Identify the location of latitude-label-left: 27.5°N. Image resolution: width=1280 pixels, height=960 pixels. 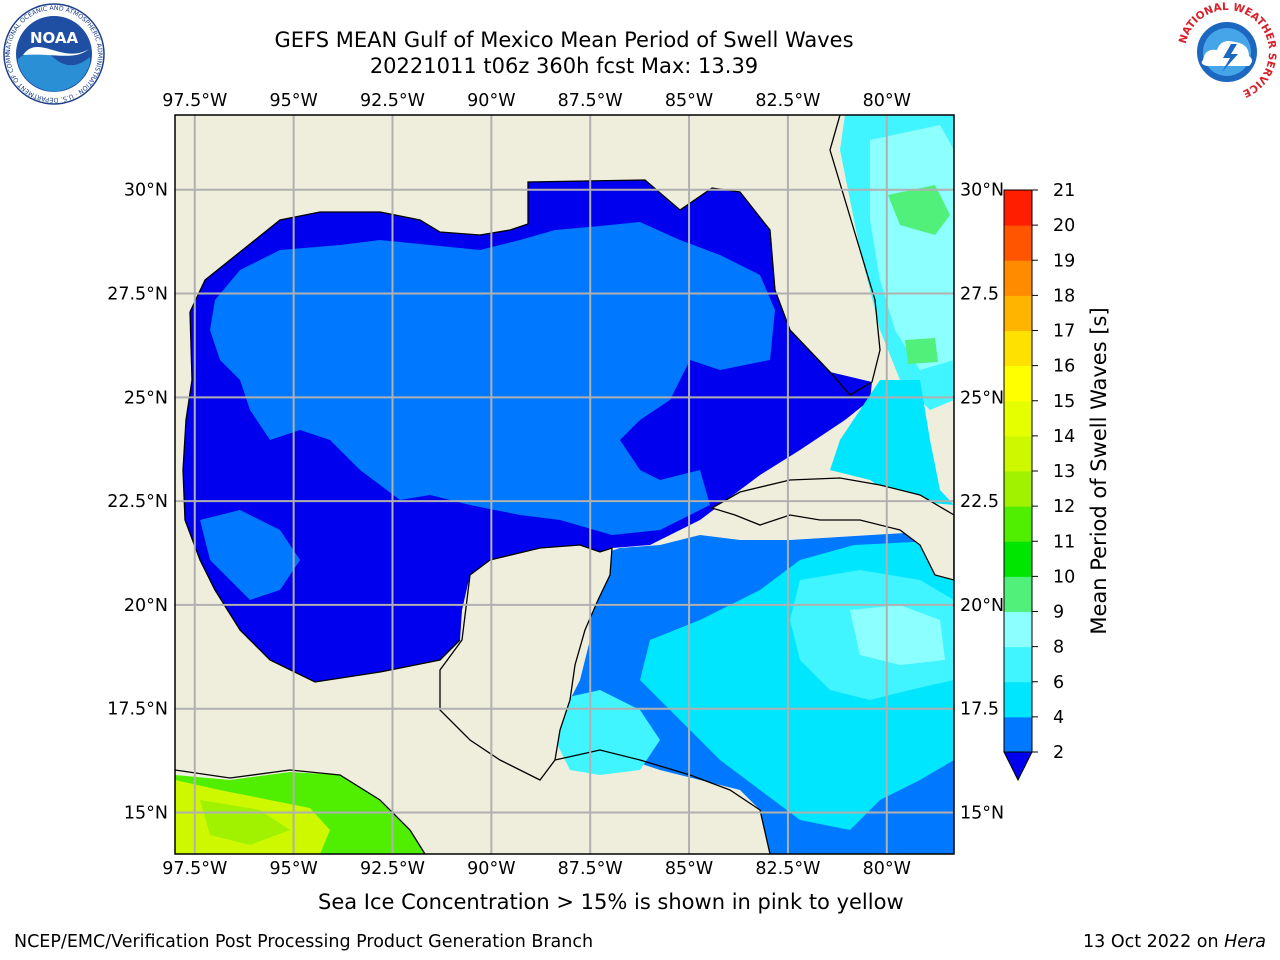
(137, 295).